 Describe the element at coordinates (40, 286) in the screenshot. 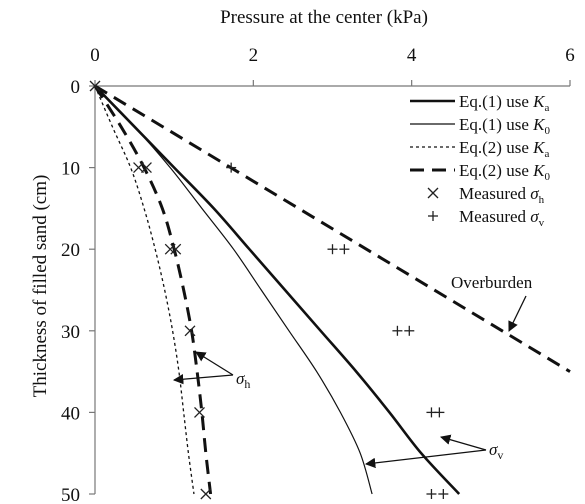

I see `y-axis-title: Thickness of filled sand (cm)` at that location.